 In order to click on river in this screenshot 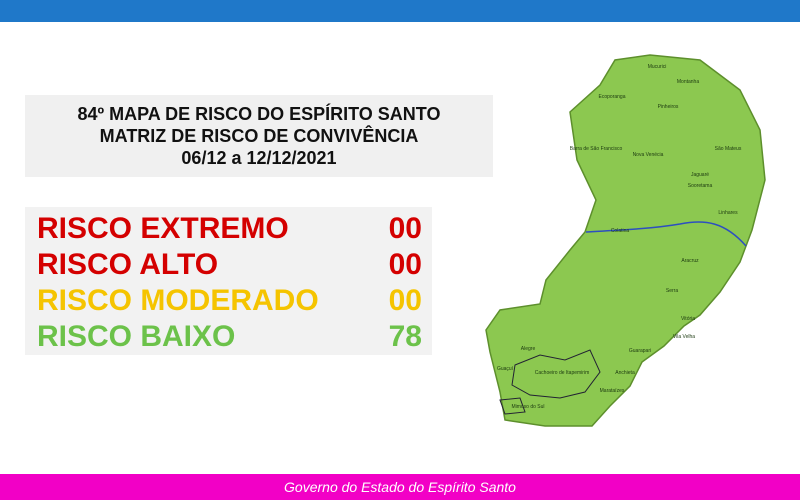, I will do `click(666, 234)`.